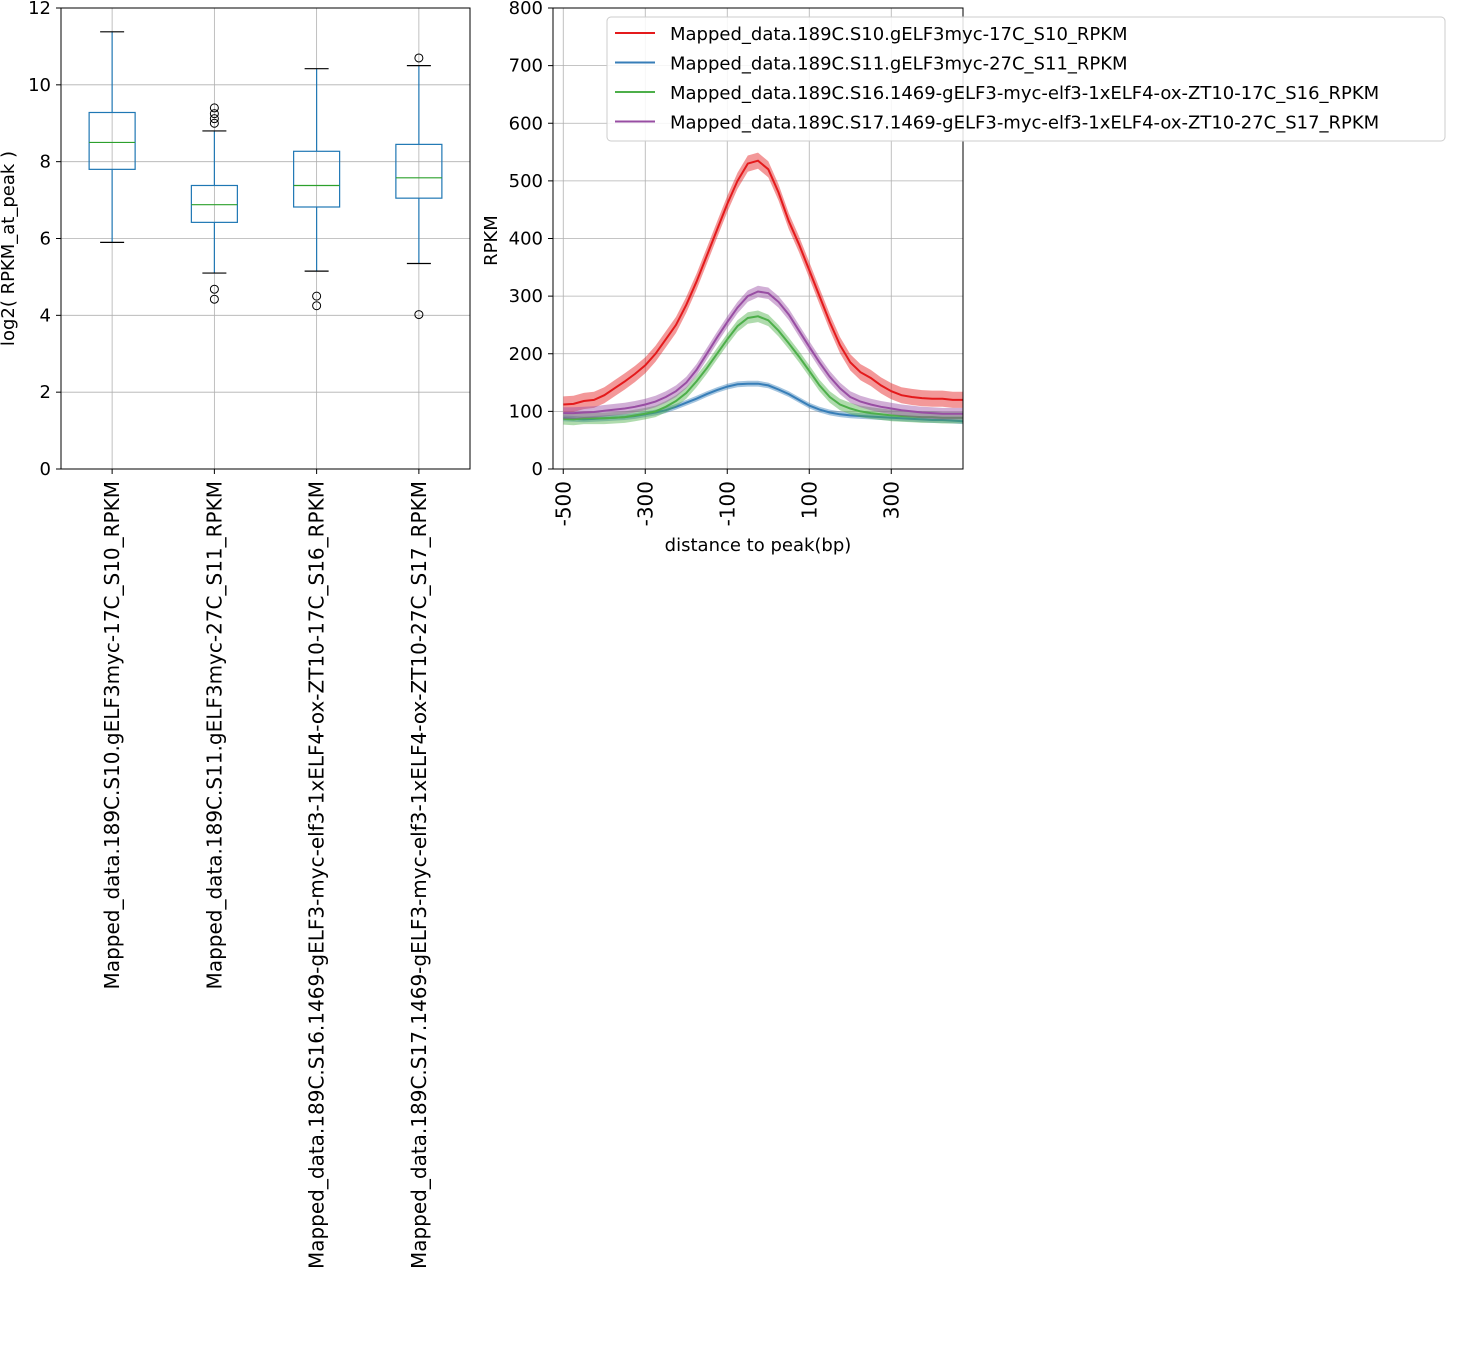  What do you see at coordinates (491, 240) in the screenshot?
I see `y-axis-label: RPKM` at bounding box center [491, 240].